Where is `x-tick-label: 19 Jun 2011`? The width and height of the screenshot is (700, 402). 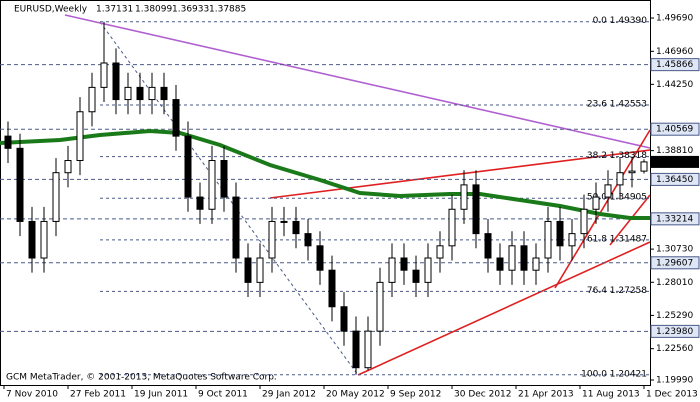 x-tick-label: 19 Jun 2011 is located at coordinates (161, 395).